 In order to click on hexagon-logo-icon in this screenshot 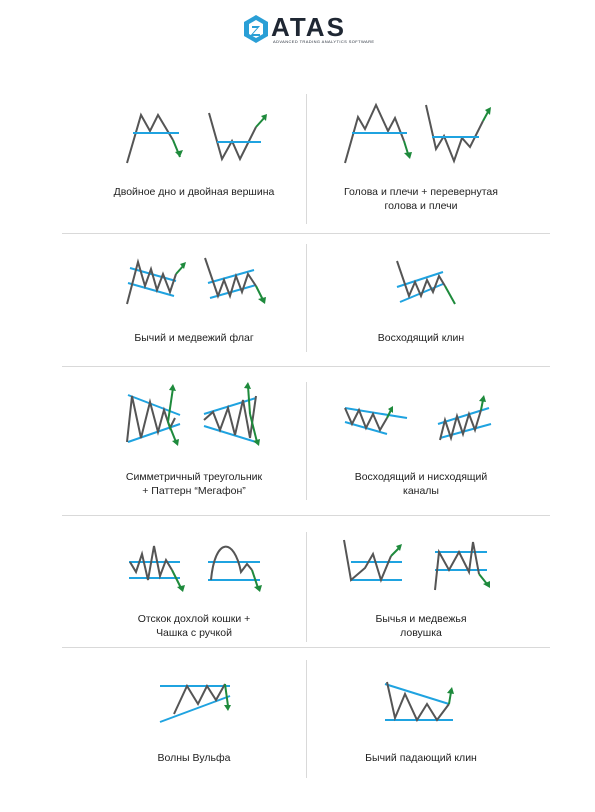, I will do `click(256, 29)`.